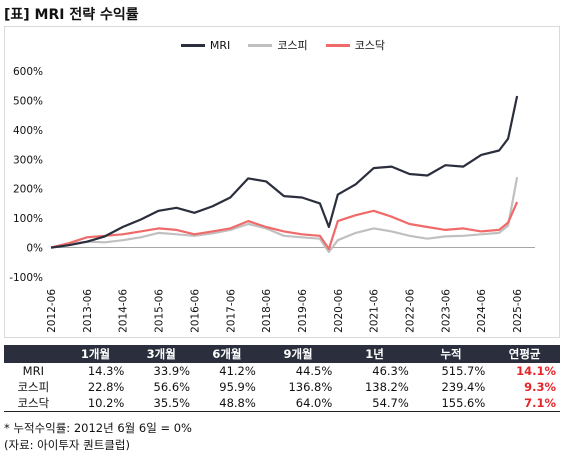  I want to click on table-cell: 54.7%, so click(374, 403).